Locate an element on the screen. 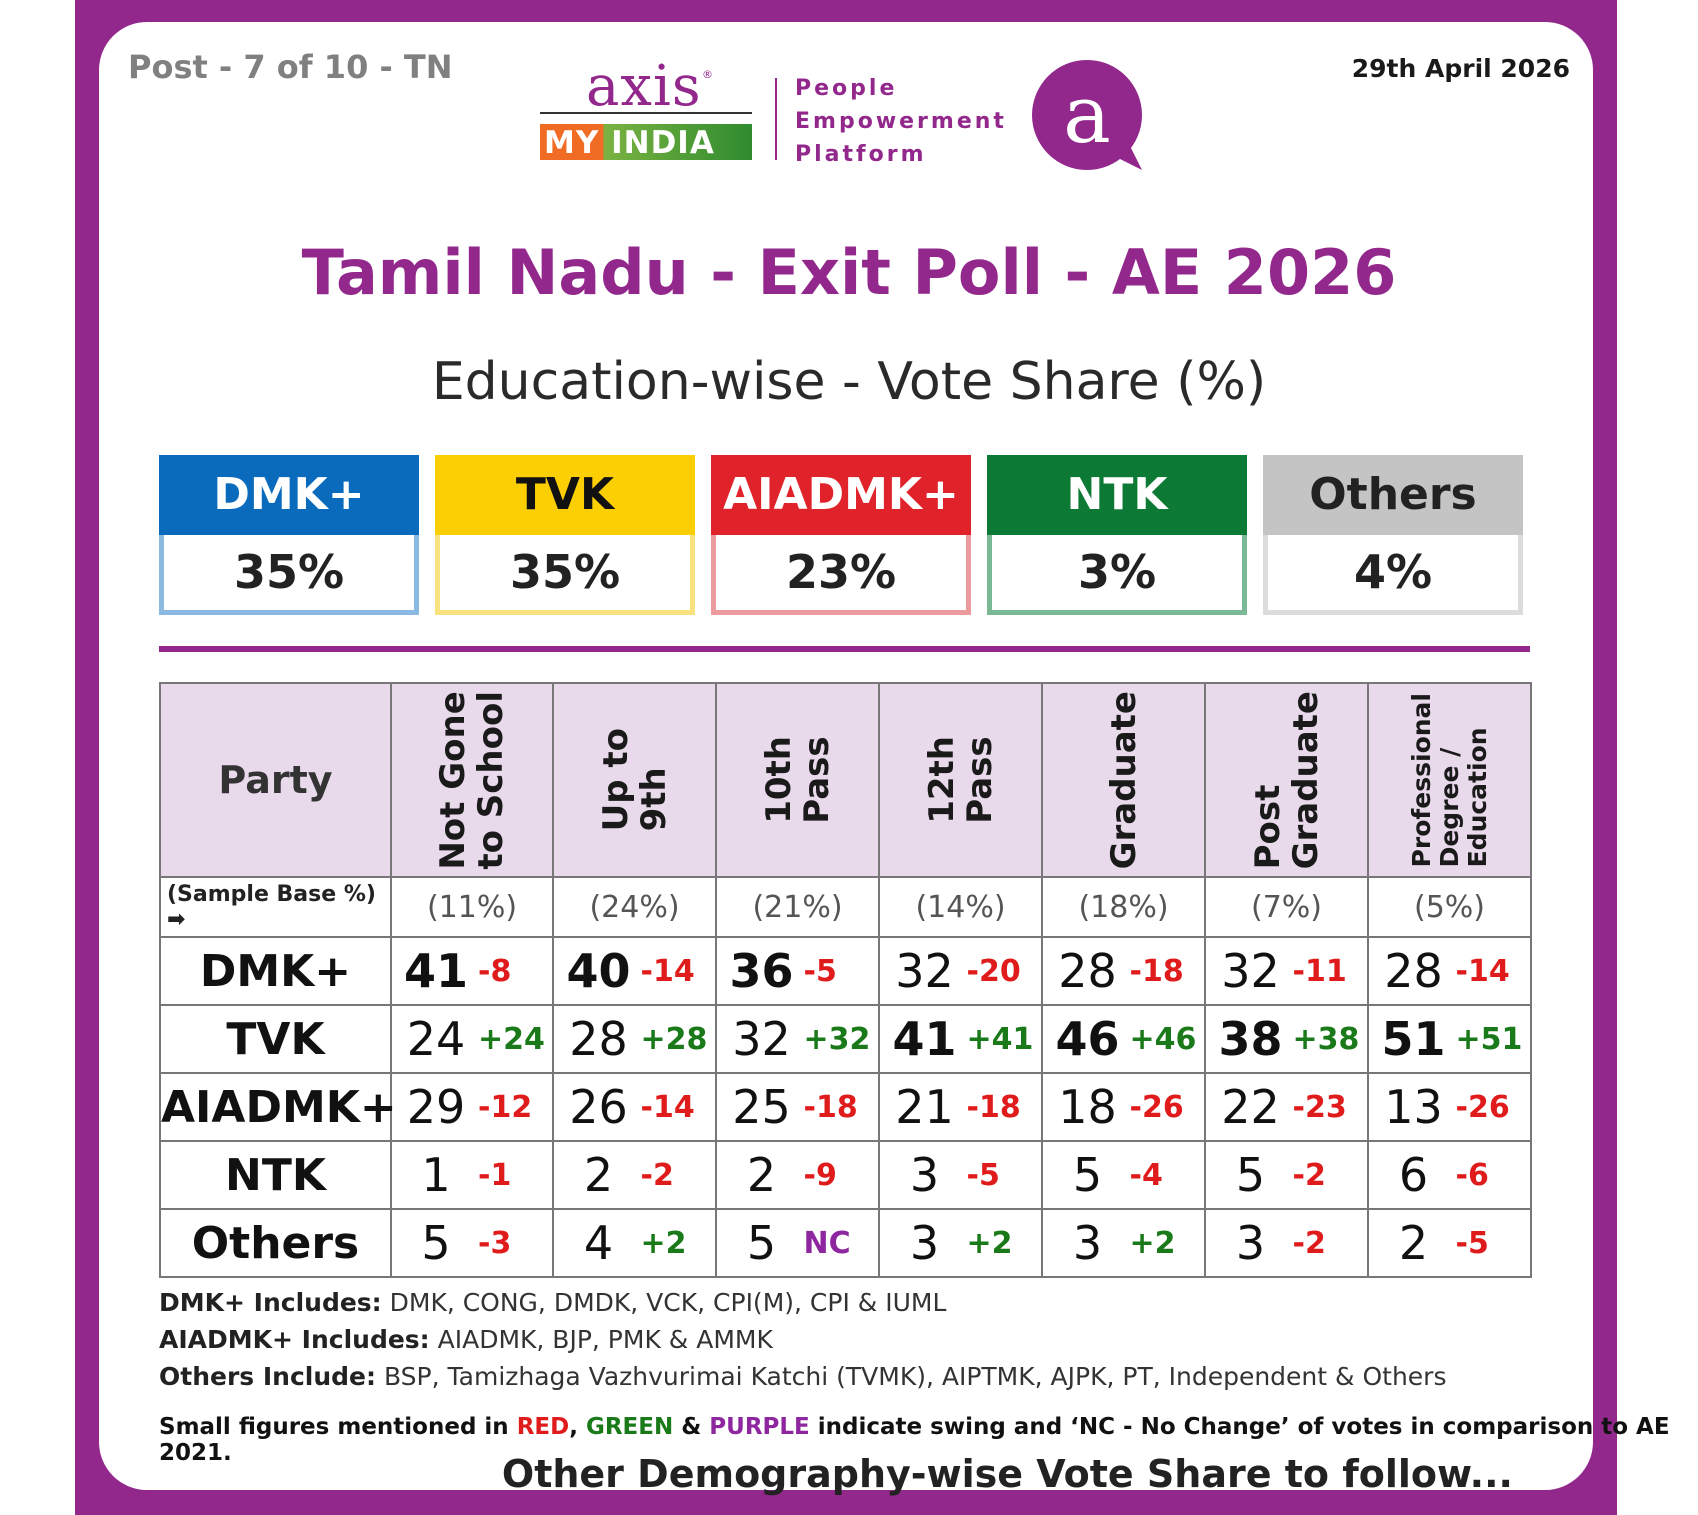 This screenshot has width=1698, height=1515. education-column-header: Graduate is located at coordinates (1123, 780).